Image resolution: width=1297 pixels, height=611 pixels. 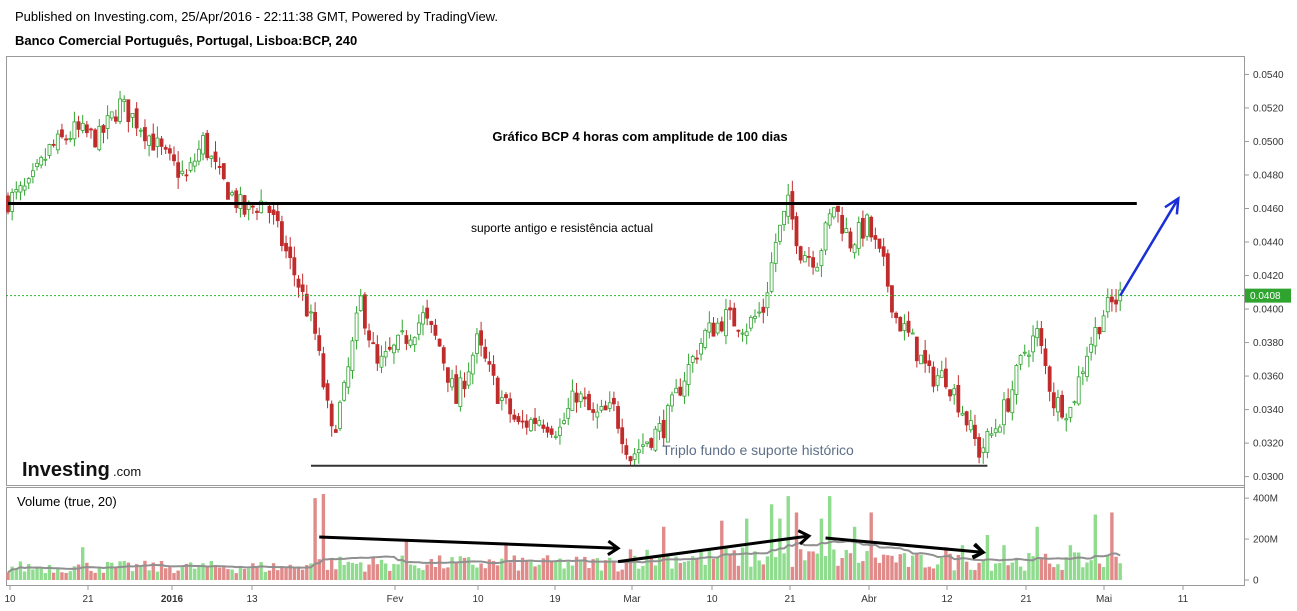 What do you see at coordinates (1256, 581) in the screenshot?
I see `volume-tick-label: 0` at bounding box center [1256, 581].